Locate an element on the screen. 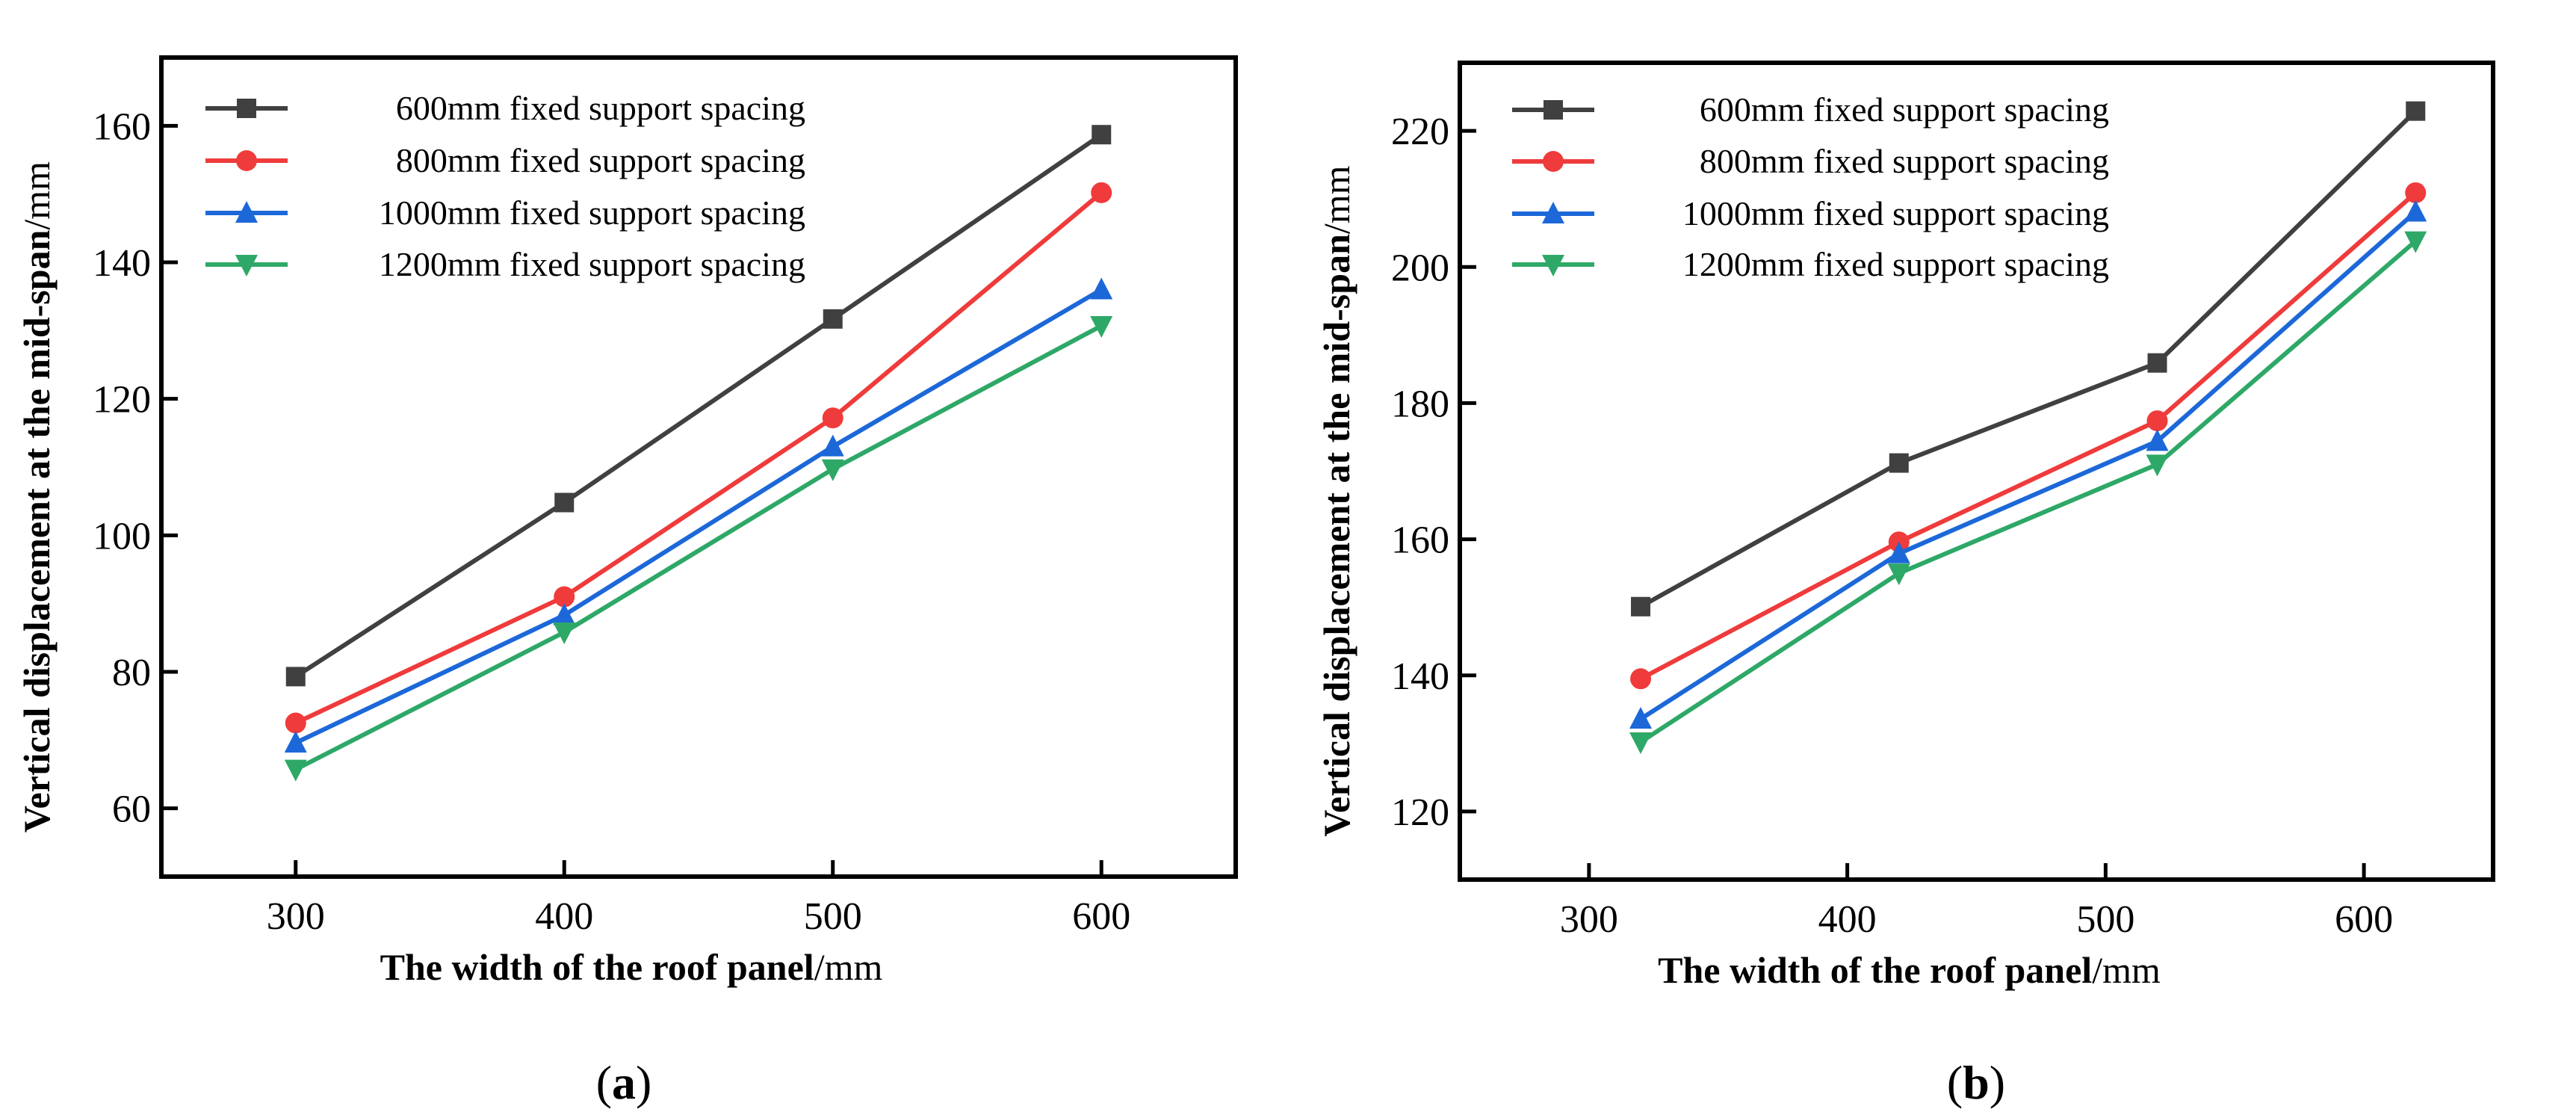 The width and height of the screenshot is (2576, 1112). caption-letter: b is located at coordinates (1976, 1082).